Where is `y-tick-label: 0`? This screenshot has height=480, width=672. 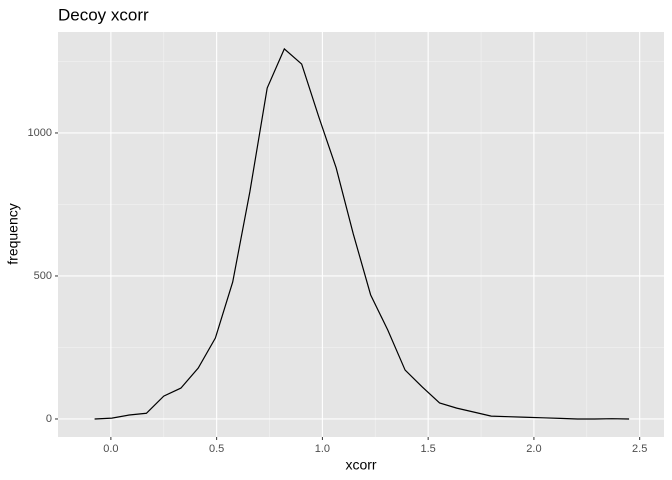 y-tick-label: 0 is located at coordinates (49, 419).